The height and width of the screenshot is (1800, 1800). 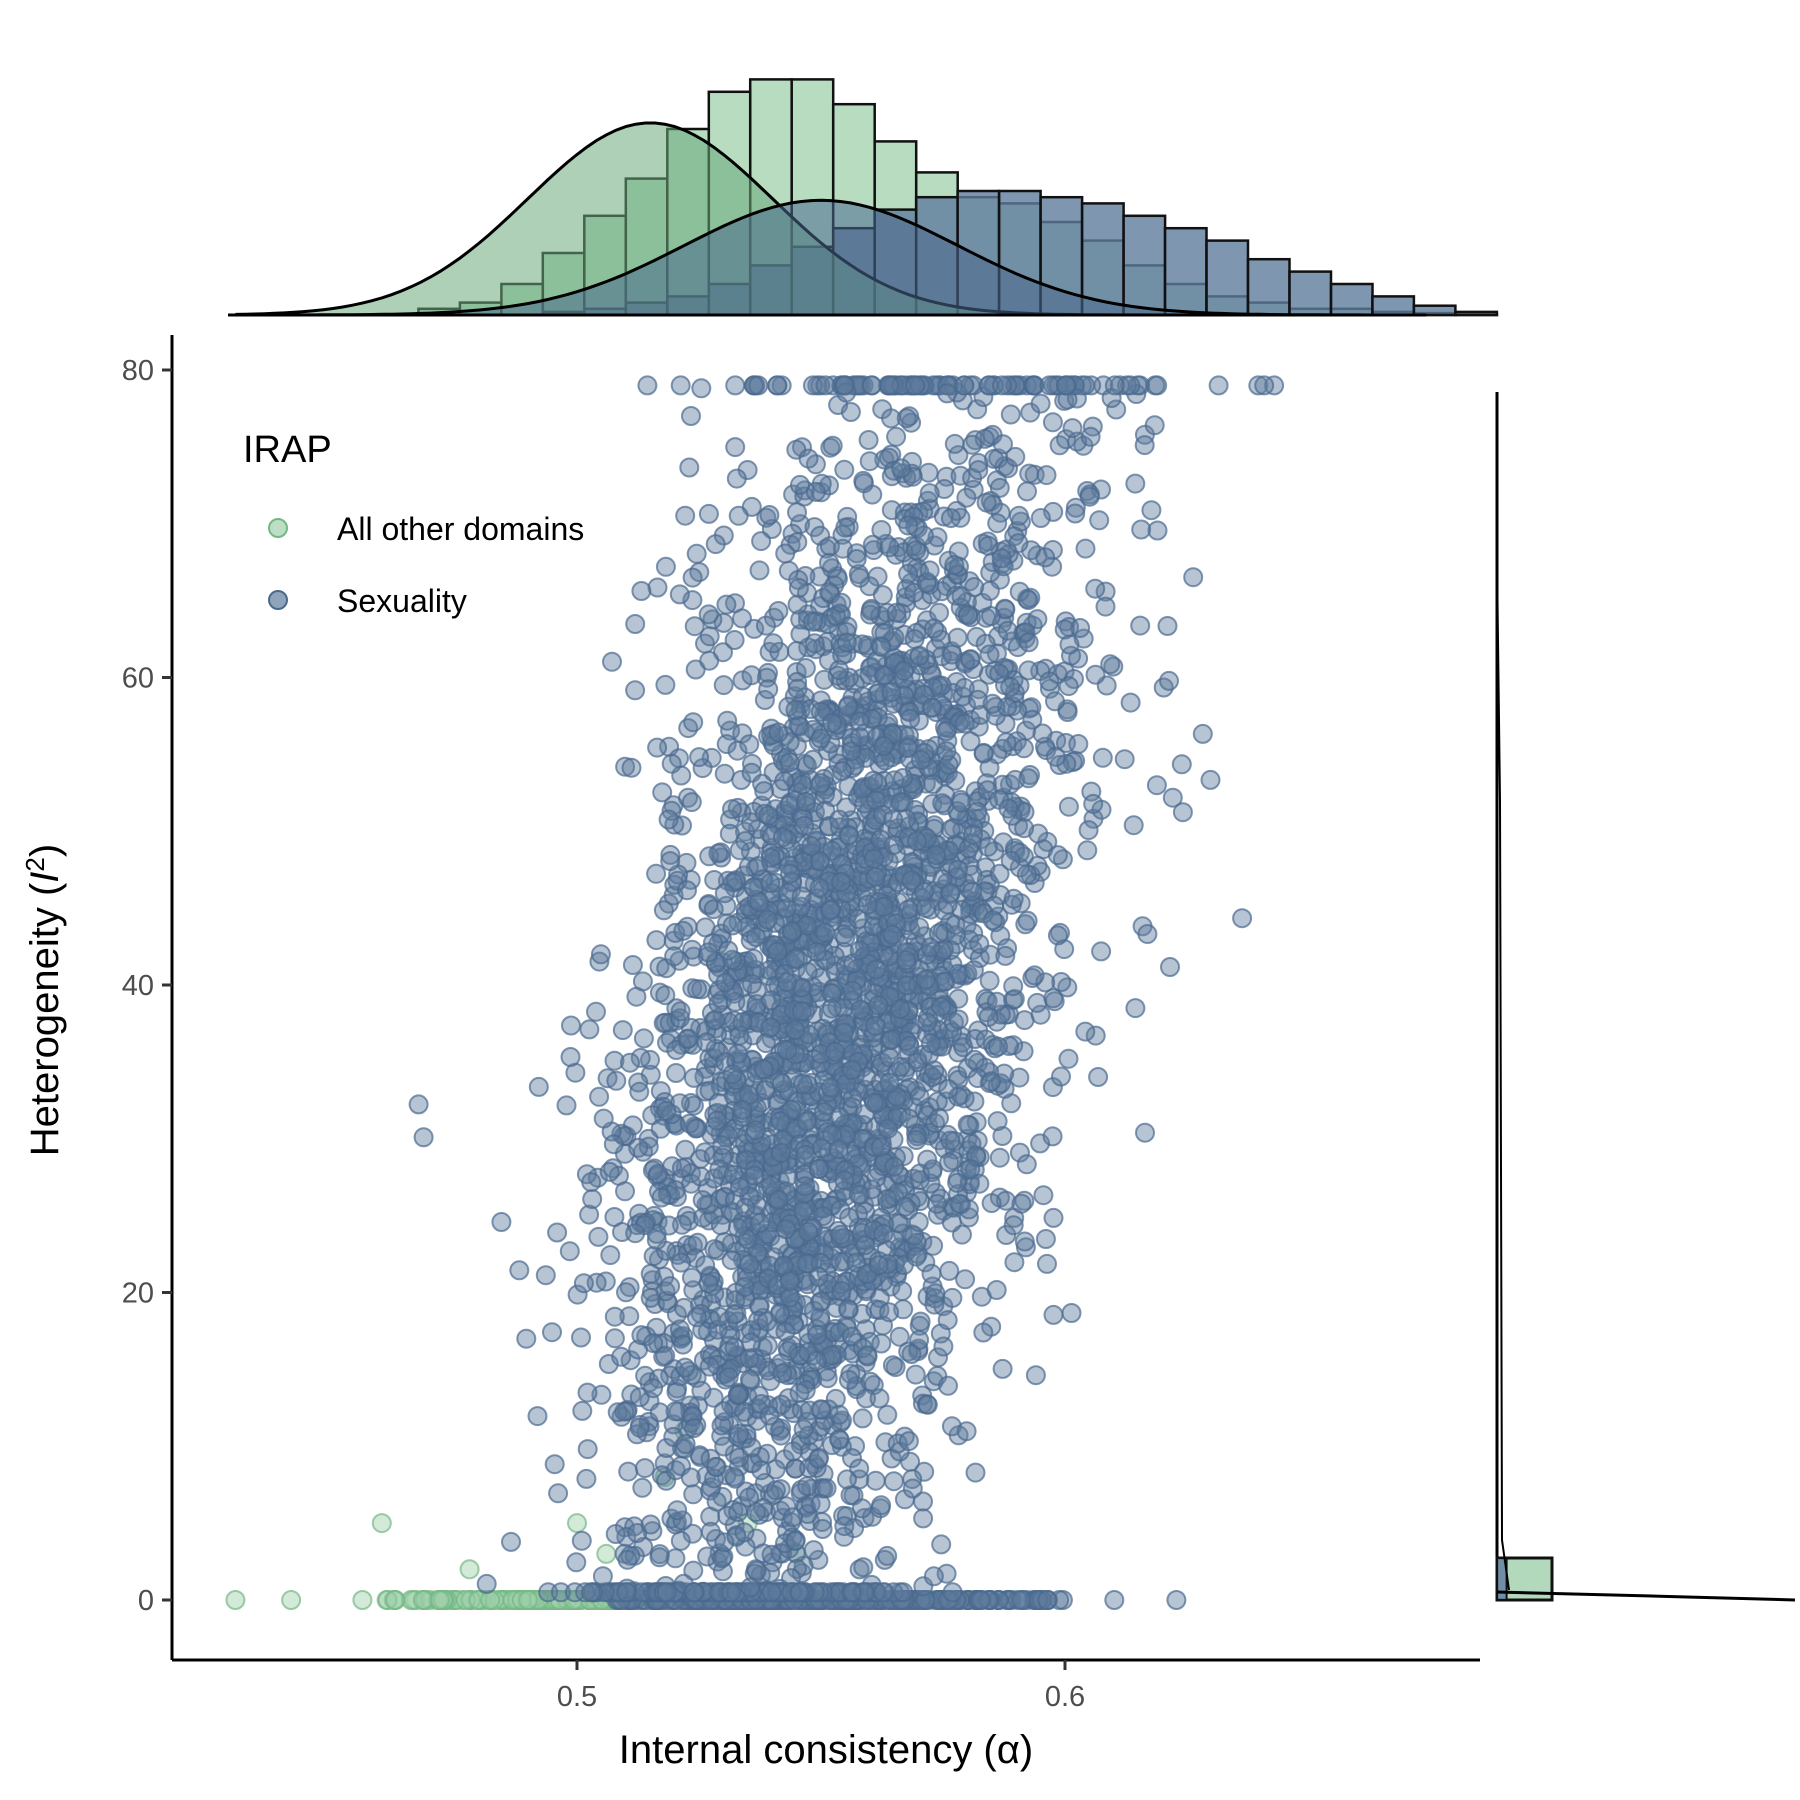 What do you see at coordinates (1646, 1596) in the screenshot?
I see `right-density-curve` at bounding box center [1646, 1596].